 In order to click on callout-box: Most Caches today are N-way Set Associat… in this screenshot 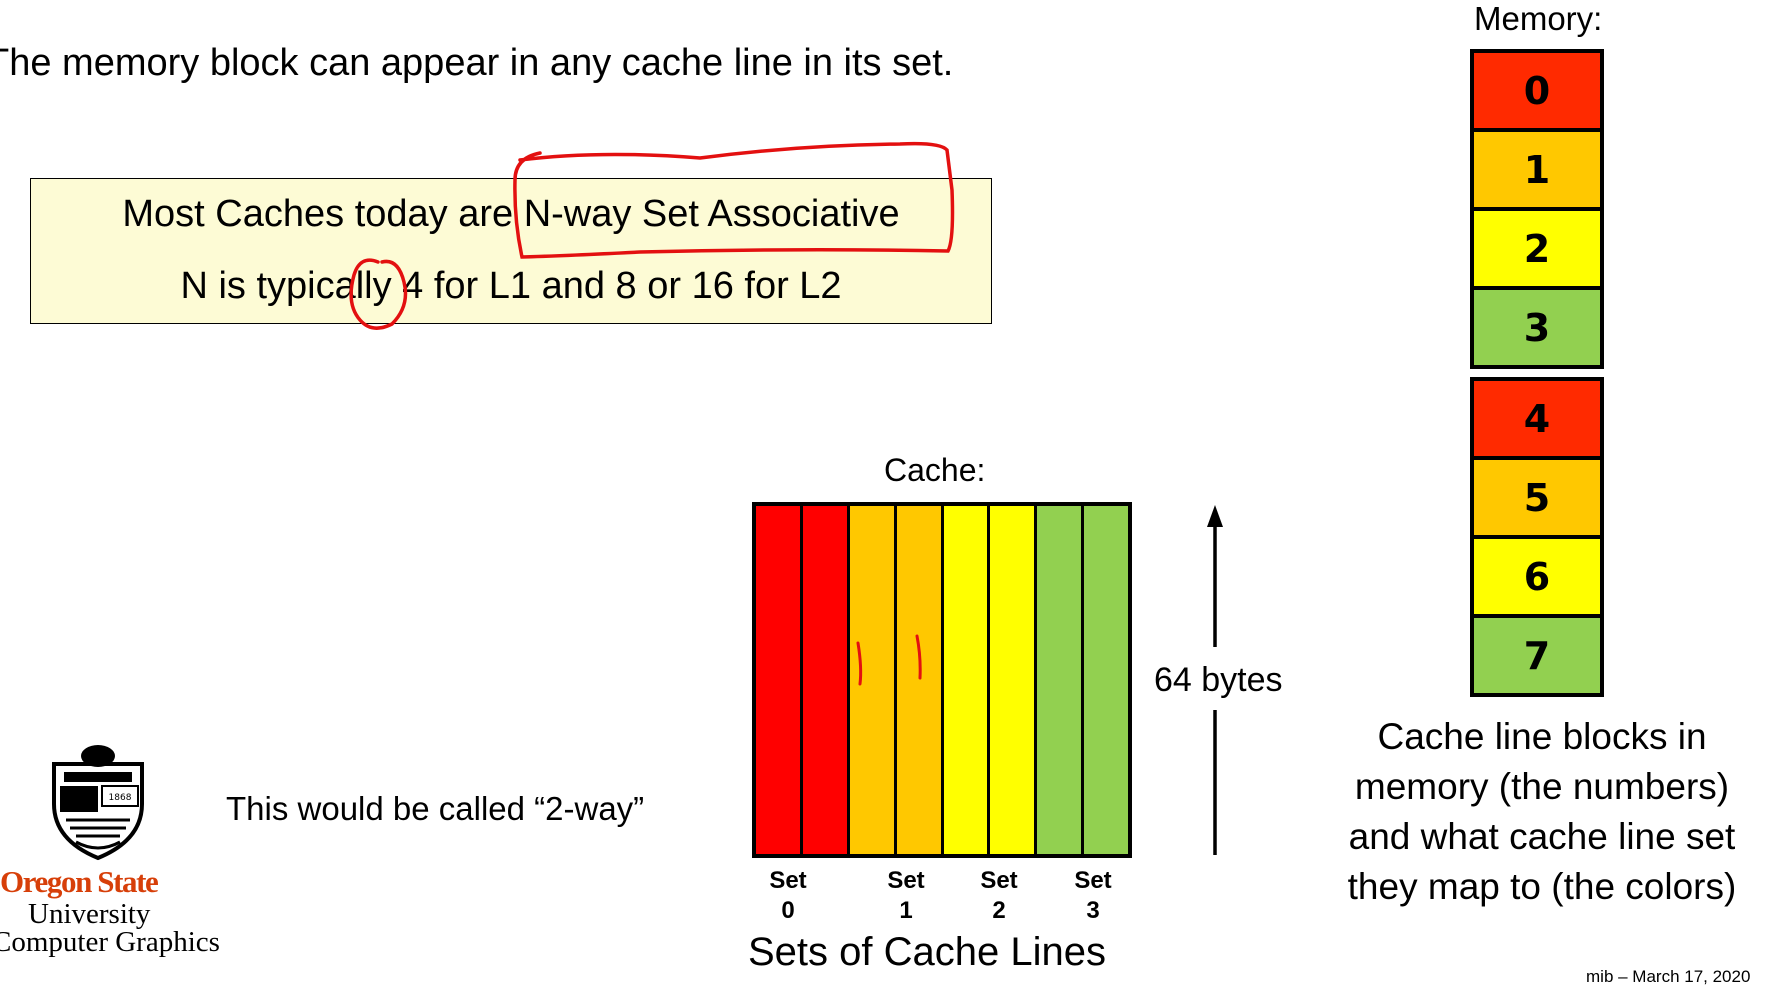, I will do `click(511, 251)`.